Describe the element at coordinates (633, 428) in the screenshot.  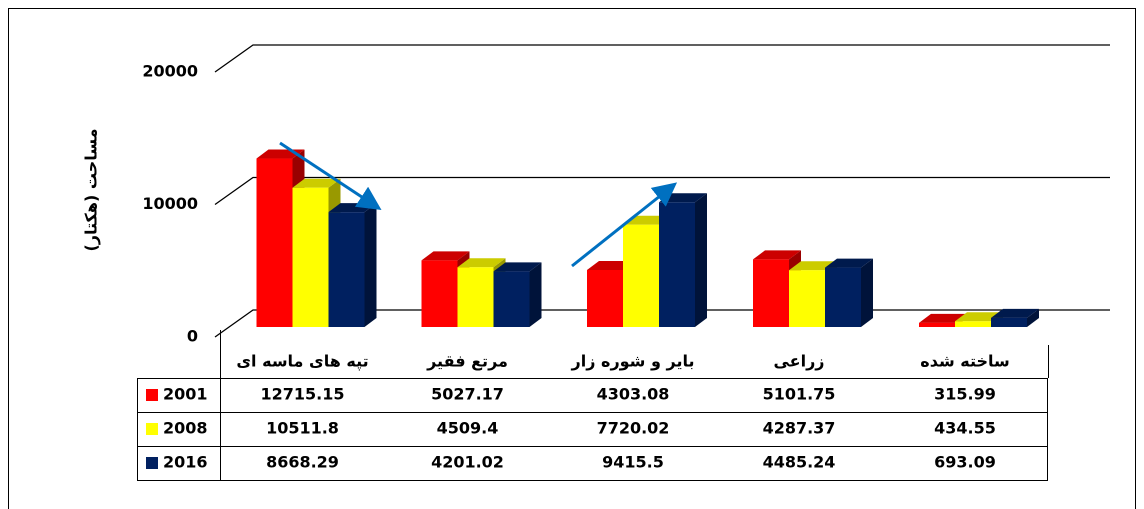
I see `table-cell: 7720.02` at that location.